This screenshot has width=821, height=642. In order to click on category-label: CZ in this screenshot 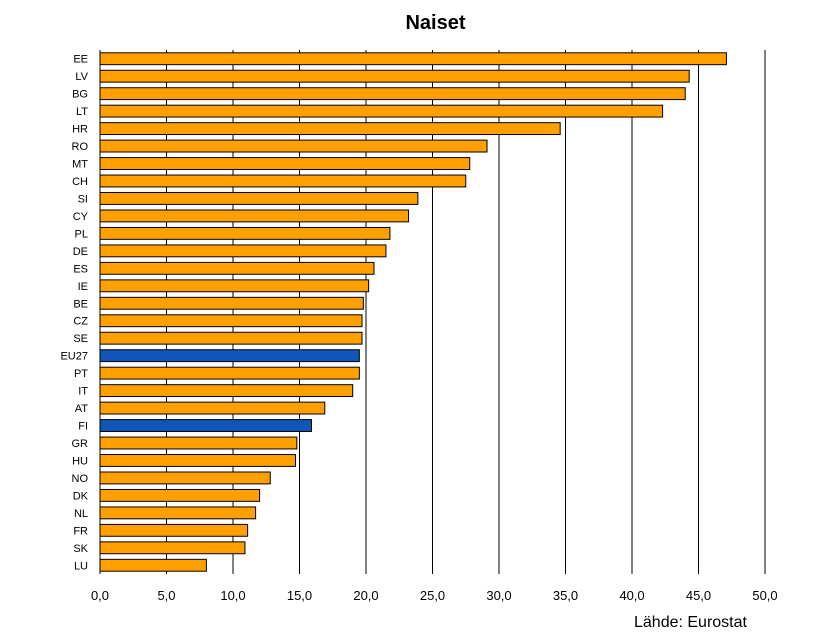, I will do `click(80, 322)`.